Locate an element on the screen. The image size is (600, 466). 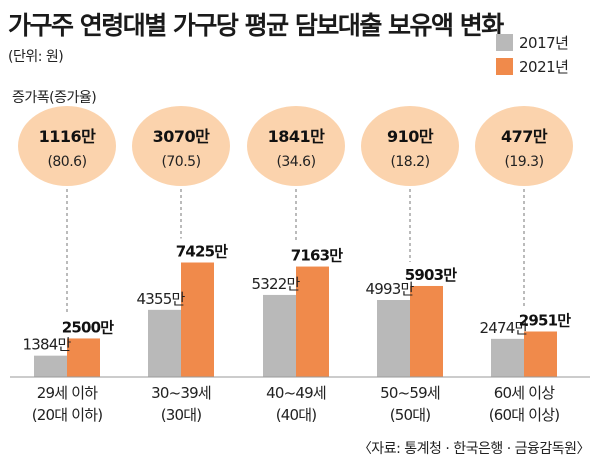
increase-label: 증가폭(증가율) is located at coordinates (54, 98).